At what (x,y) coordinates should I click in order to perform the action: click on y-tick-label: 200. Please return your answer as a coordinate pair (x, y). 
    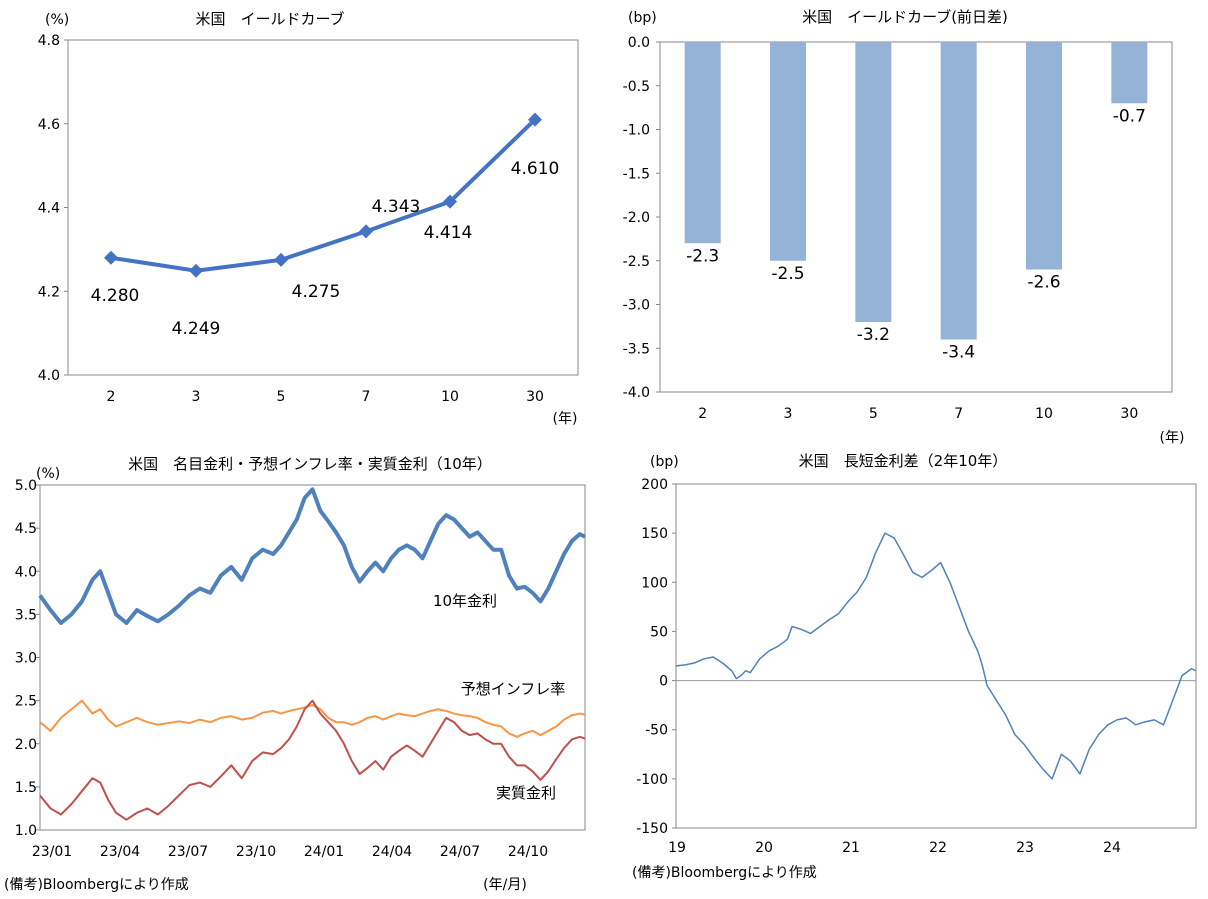
    Looking at the image, I should click on (654, 485).